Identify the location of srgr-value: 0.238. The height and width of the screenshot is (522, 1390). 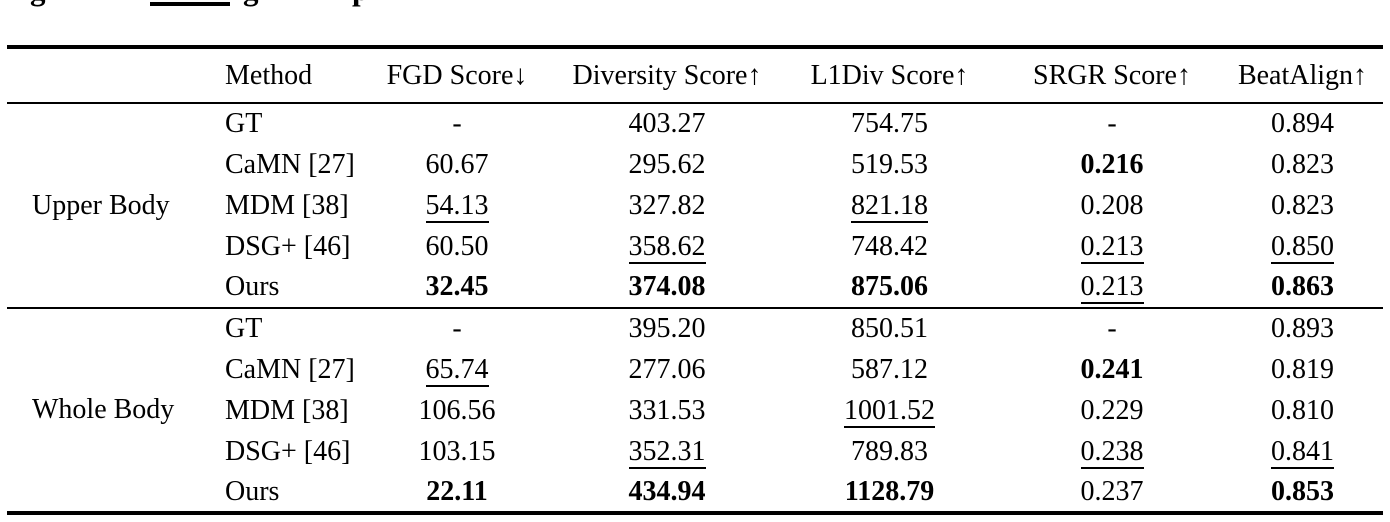
(1112, 452).